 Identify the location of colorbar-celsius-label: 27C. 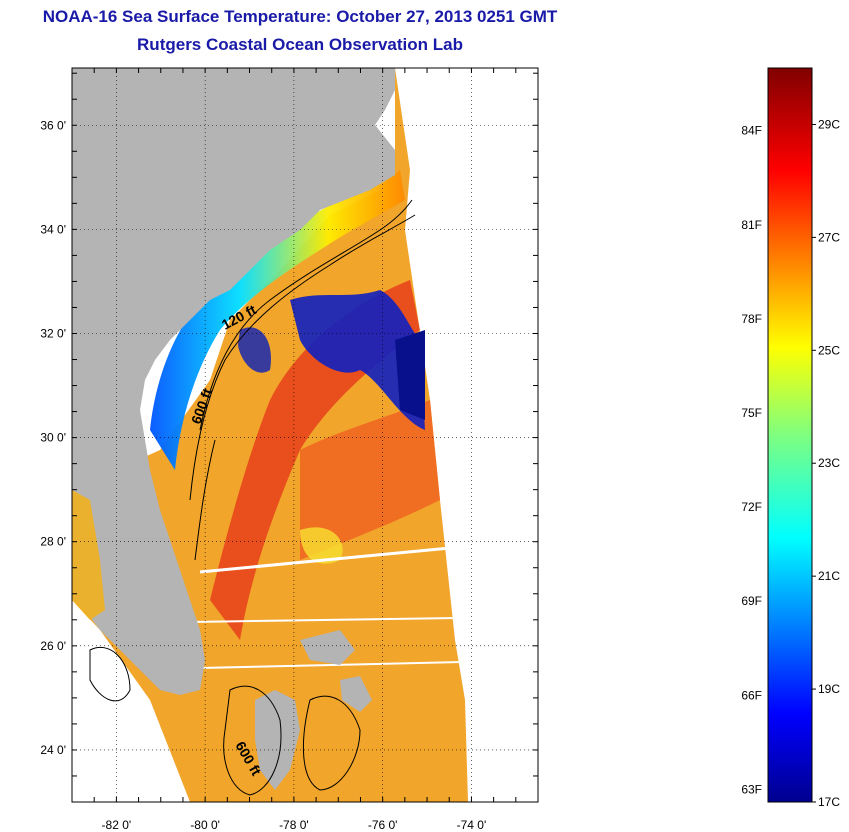
(829, 237).